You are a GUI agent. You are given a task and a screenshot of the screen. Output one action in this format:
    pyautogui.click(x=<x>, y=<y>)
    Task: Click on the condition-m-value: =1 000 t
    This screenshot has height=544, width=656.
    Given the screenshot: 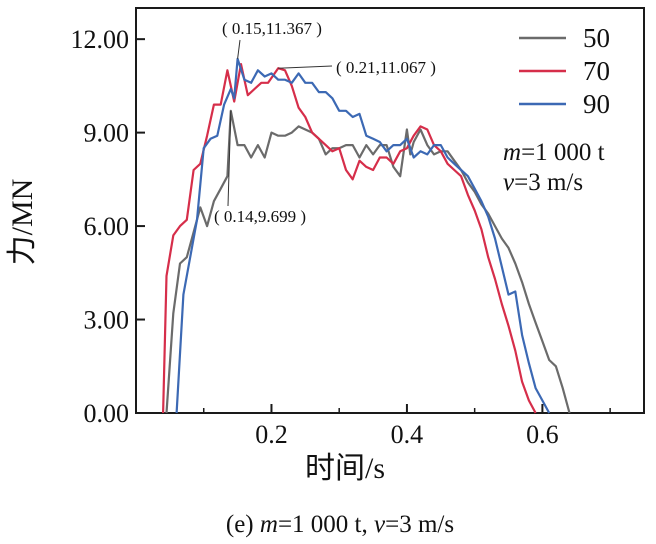 What is the action you would take?
    pyautogui.click(x=563, y=152)
    